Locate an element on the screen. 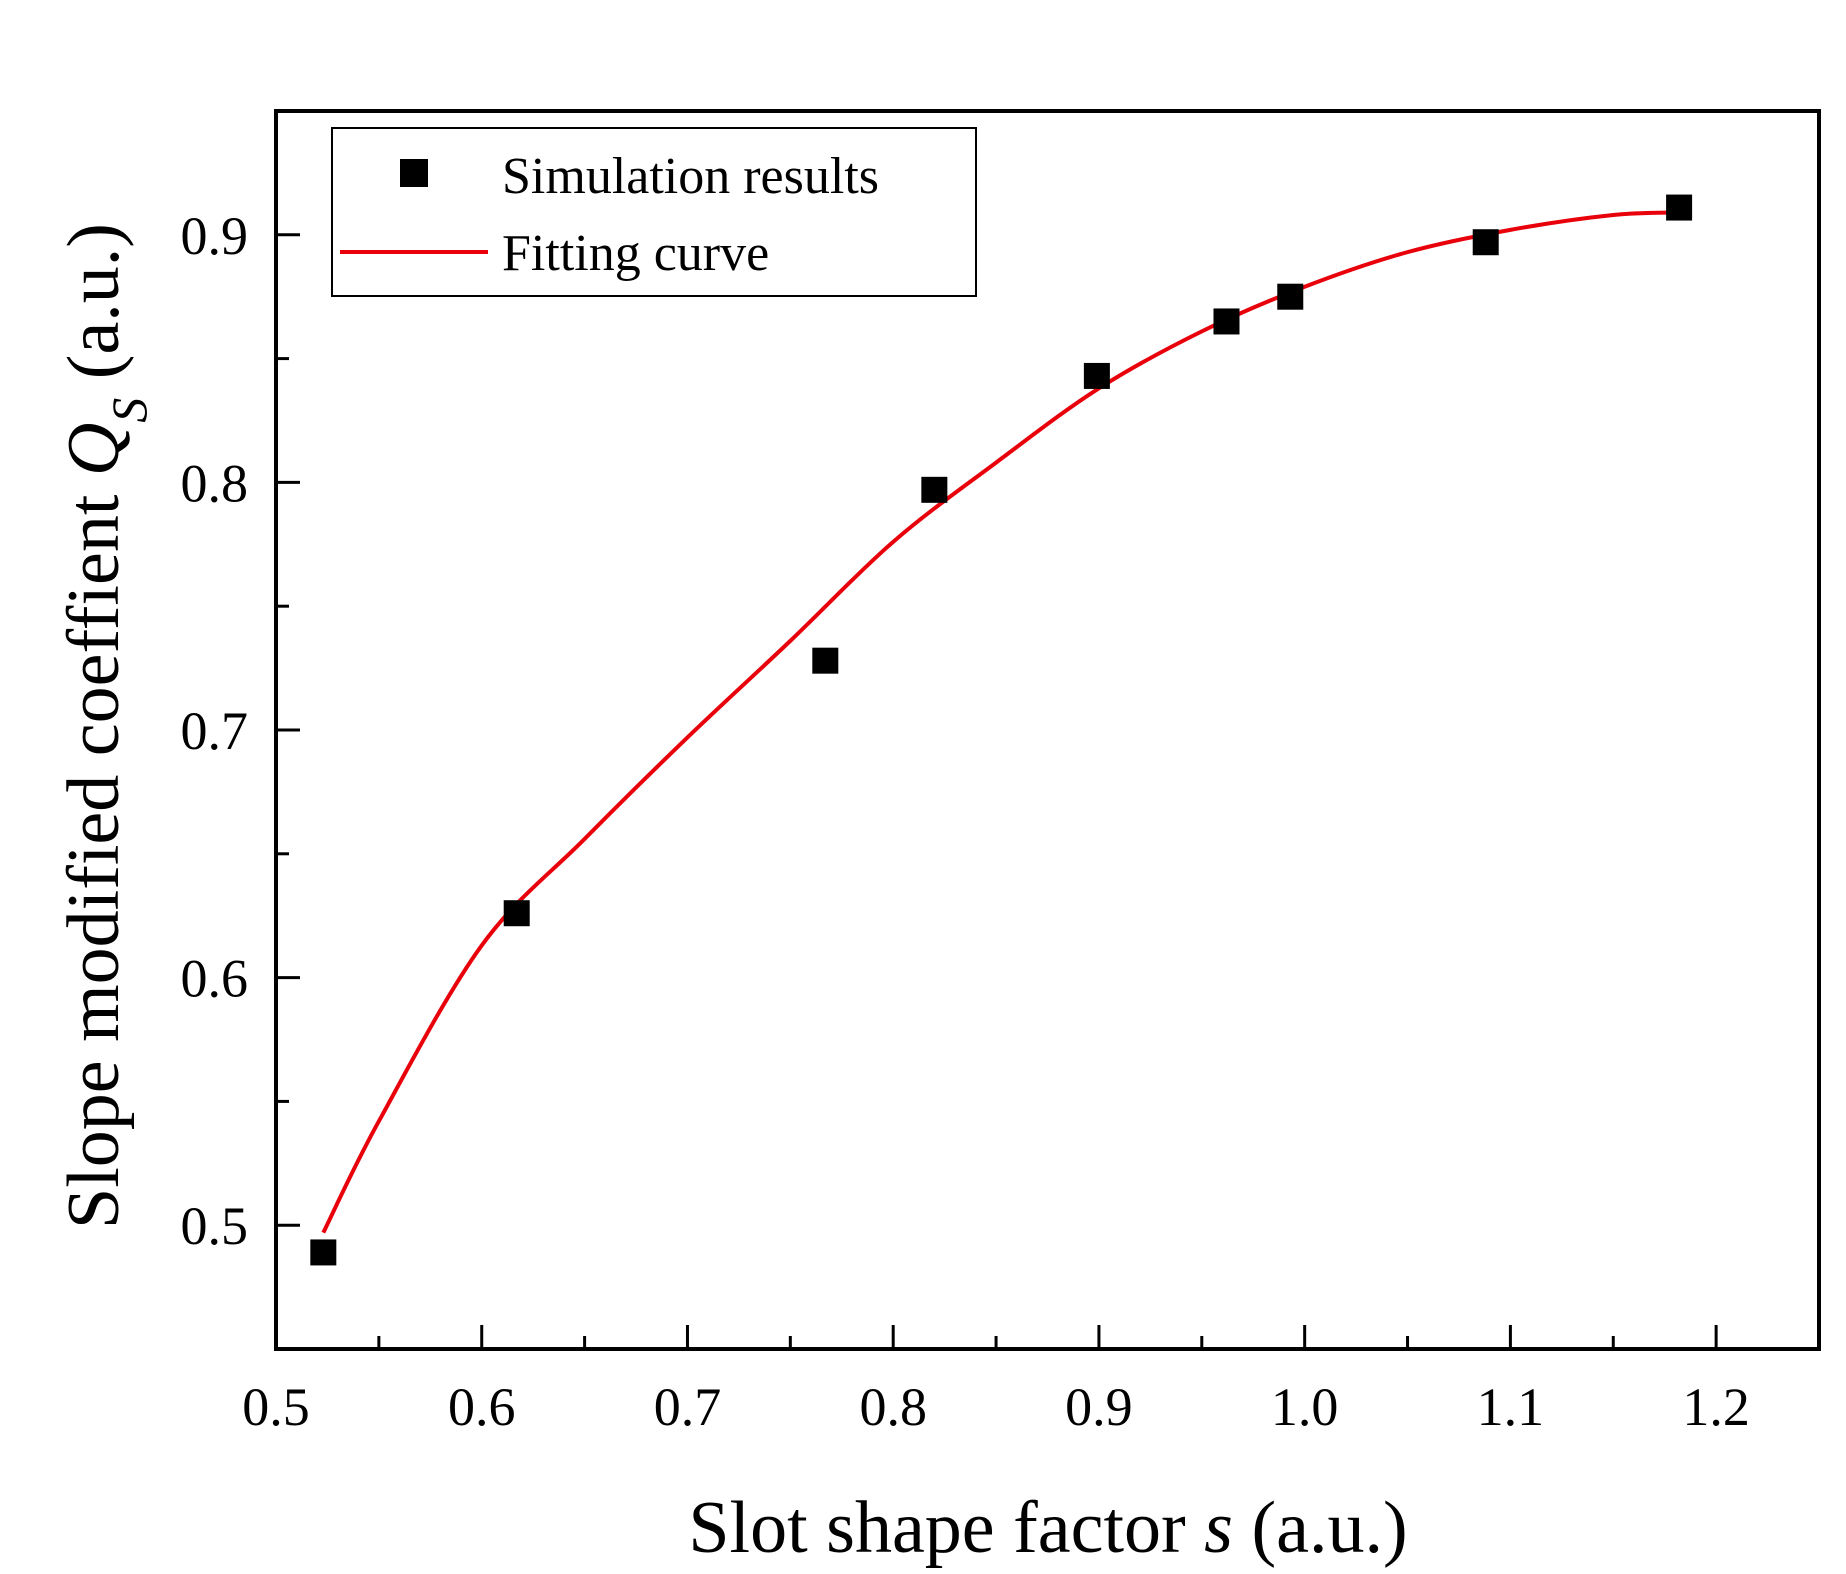 This screenshot has height=1574, width=1846. x-axis-title-unit: (a.u.) is located at coordinates (1320, 1528).